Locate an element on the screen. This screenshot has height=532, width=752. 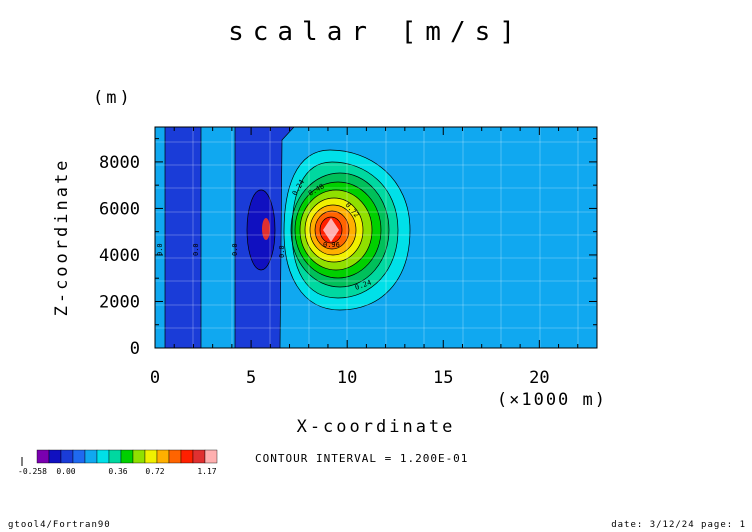
colorbar-labels: -0.258 0.00 0.36 0.72 1.17 is located at coordinates (117, 471).